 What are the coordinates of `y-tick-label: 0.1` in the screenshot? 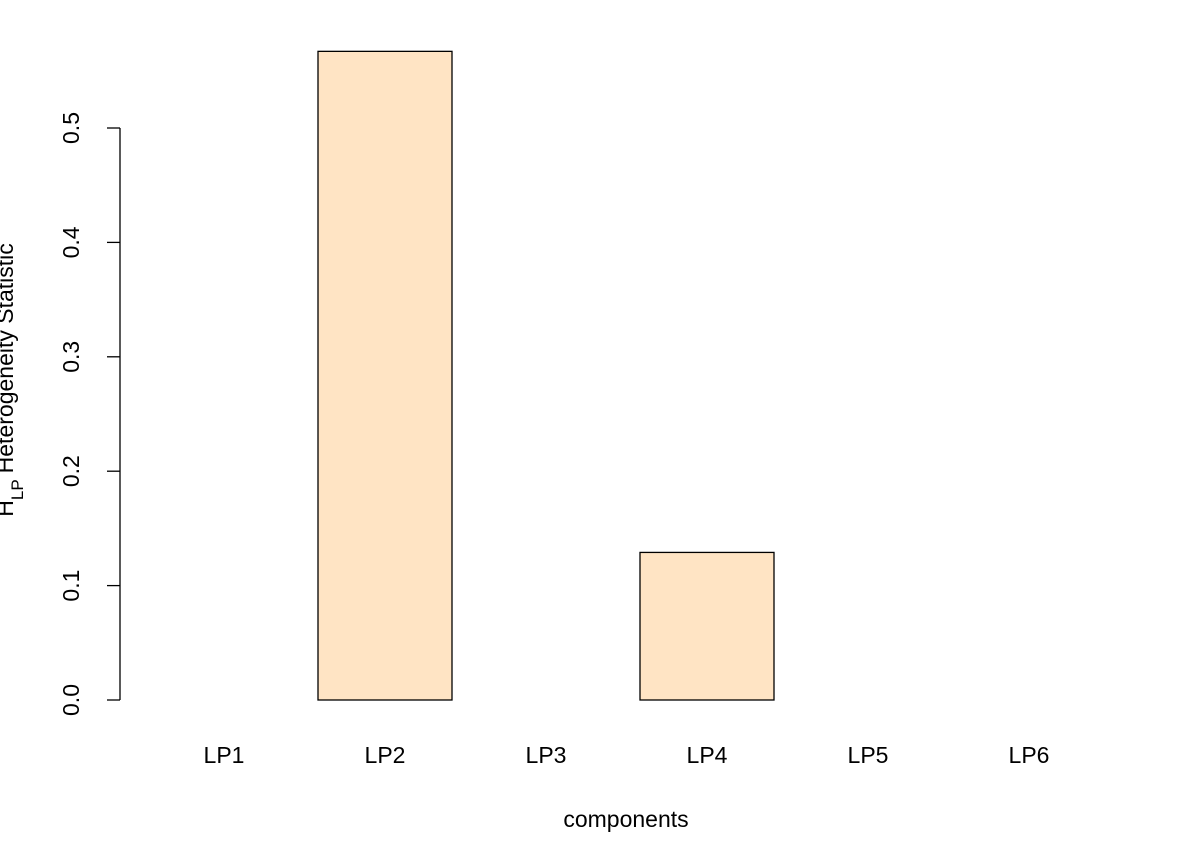 It's located at (71, 586).